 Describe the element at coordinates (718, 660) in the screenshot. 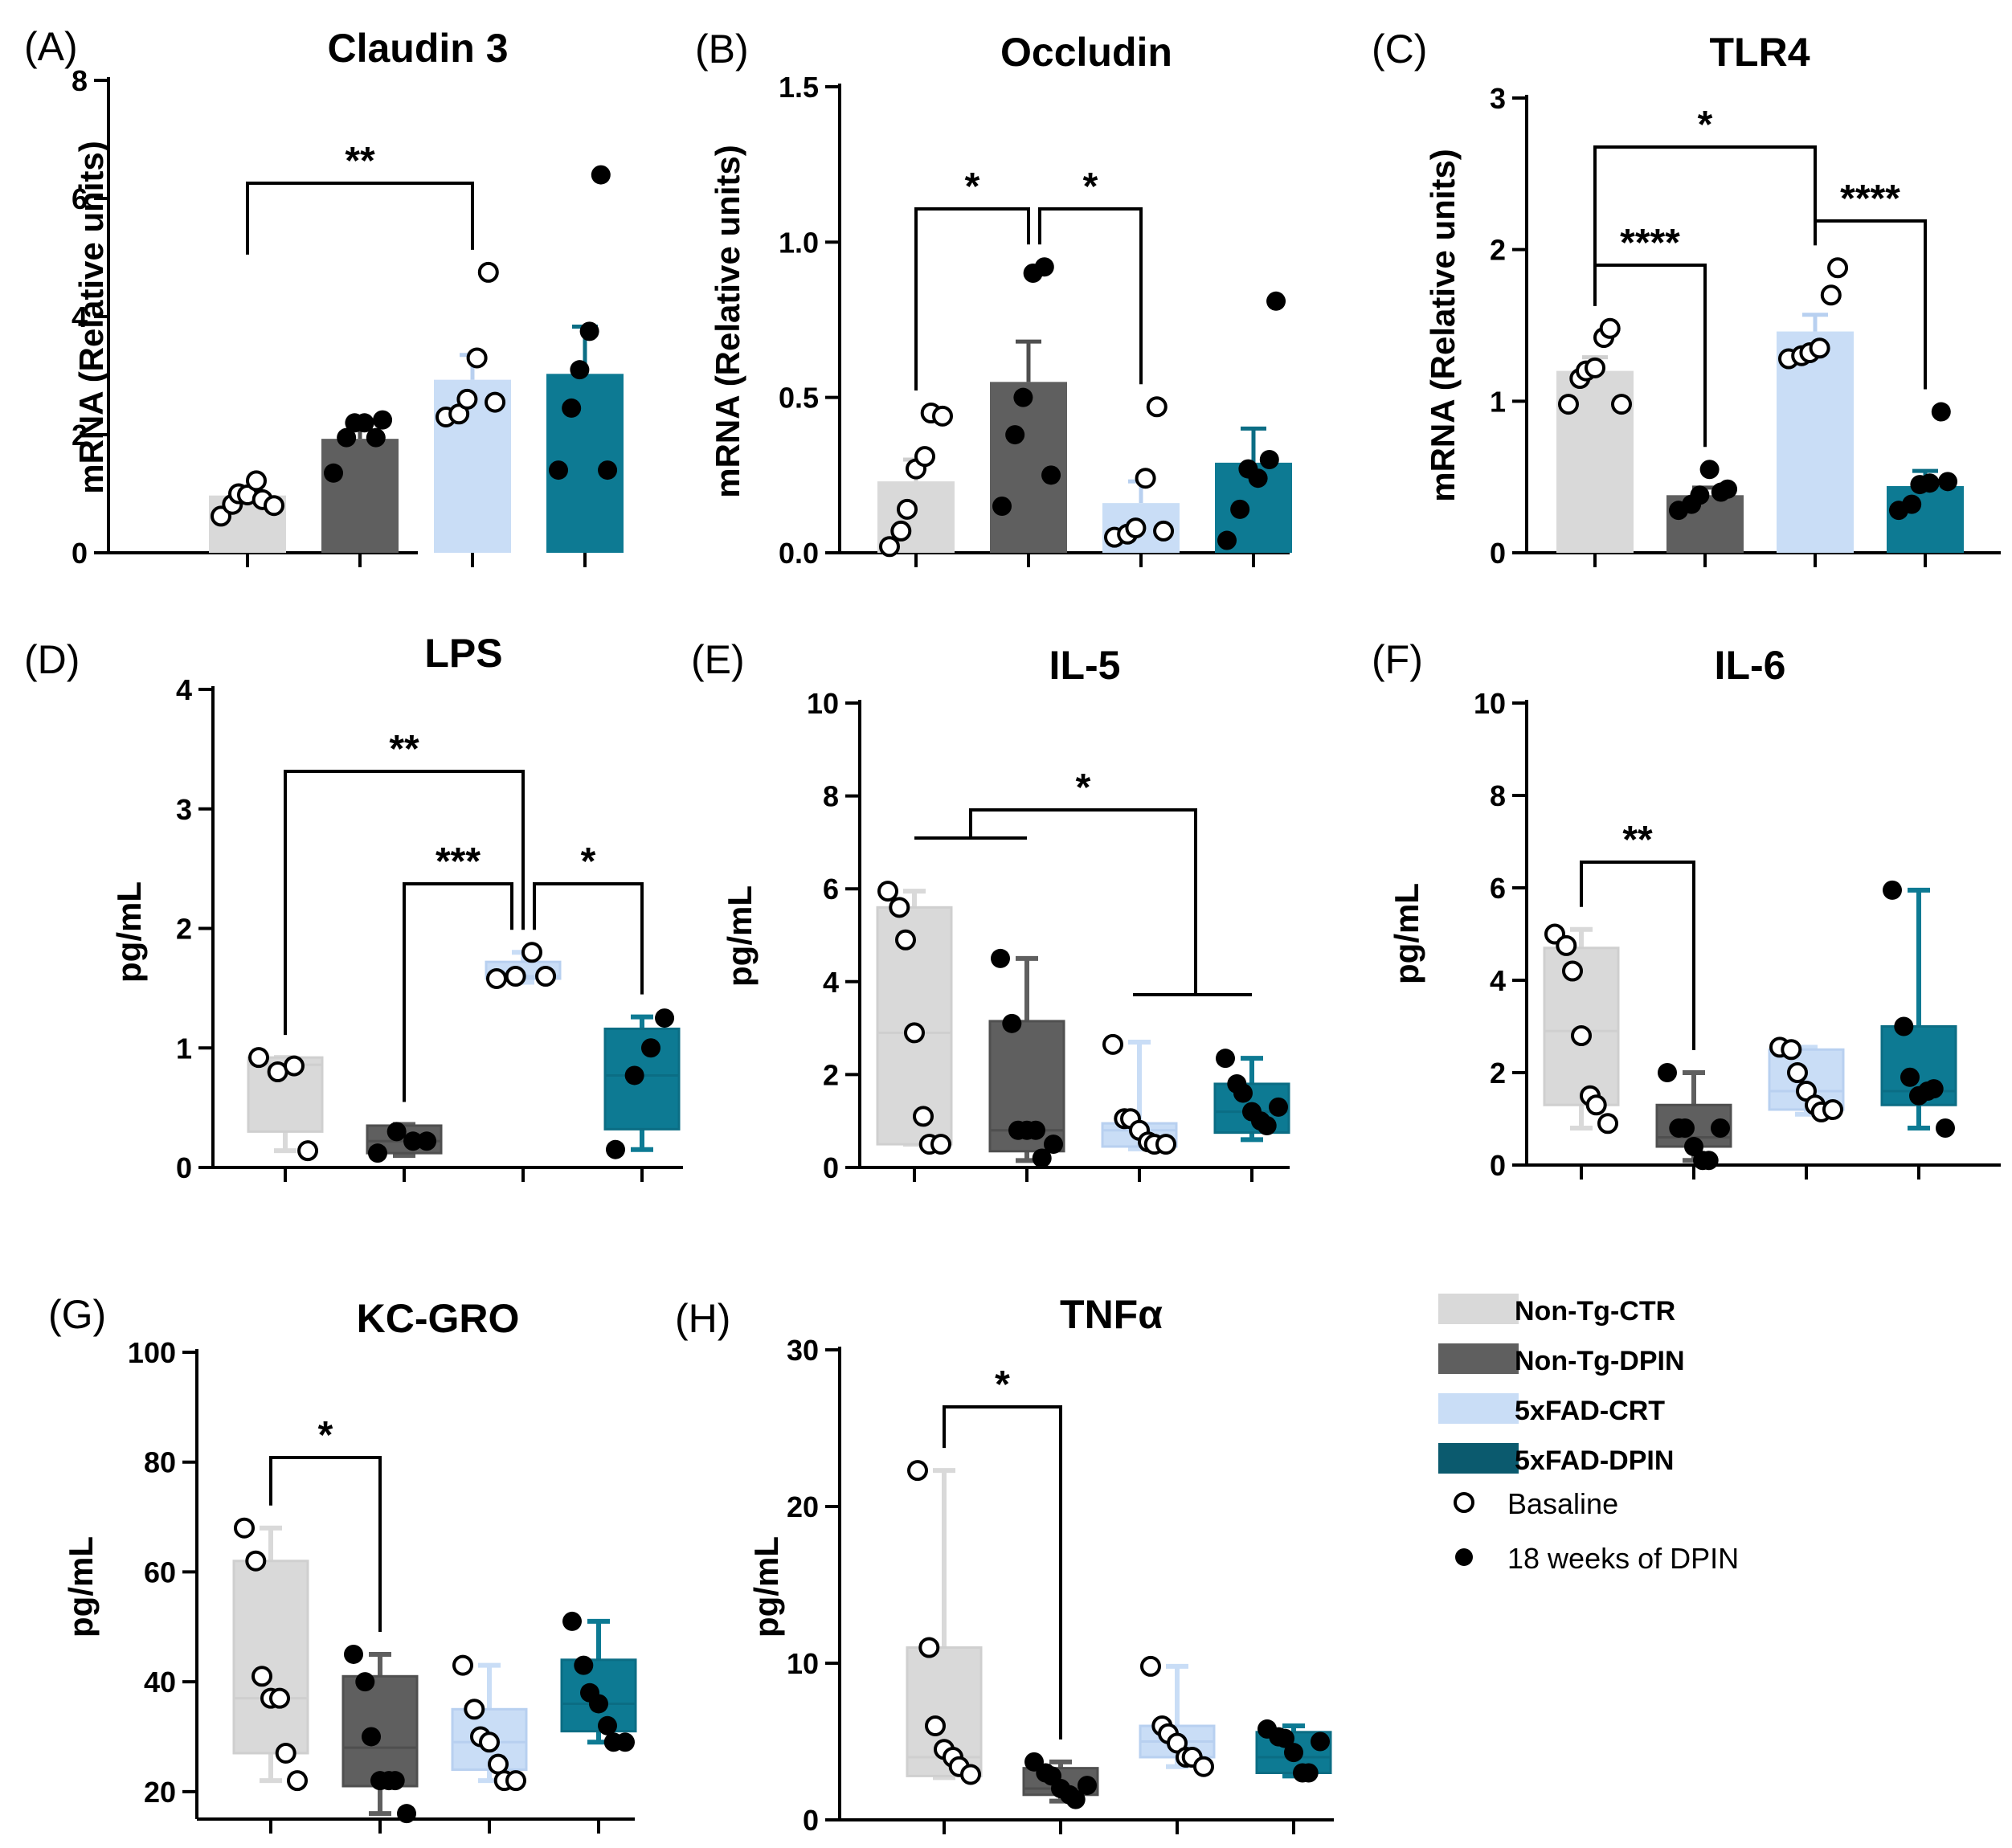

I see `panel-label: (E)` at that location.